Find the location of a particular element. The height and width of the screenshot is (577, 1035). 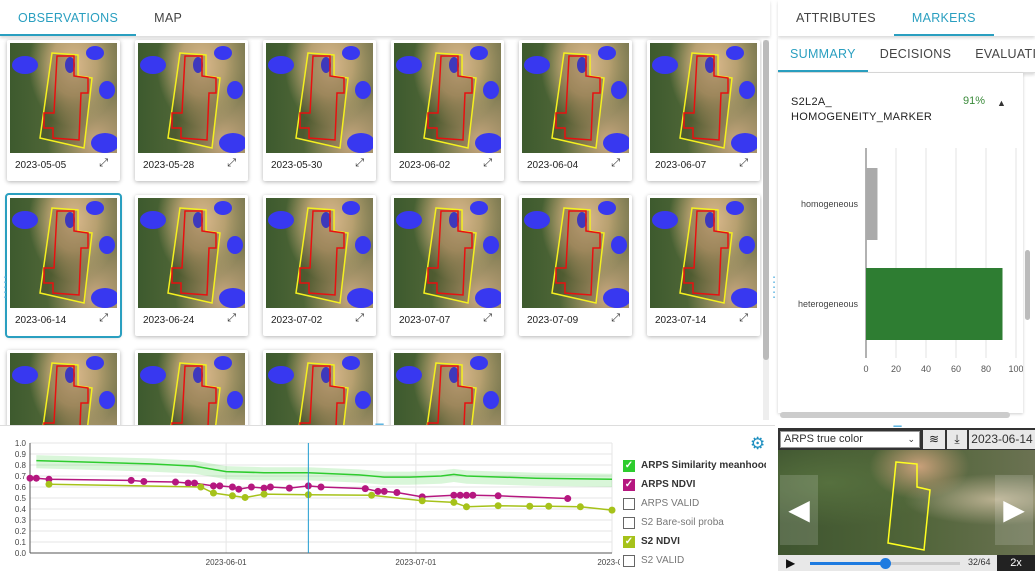

observation-card: 2023-06-24 ⤢ is located at coordinates (191, 265).